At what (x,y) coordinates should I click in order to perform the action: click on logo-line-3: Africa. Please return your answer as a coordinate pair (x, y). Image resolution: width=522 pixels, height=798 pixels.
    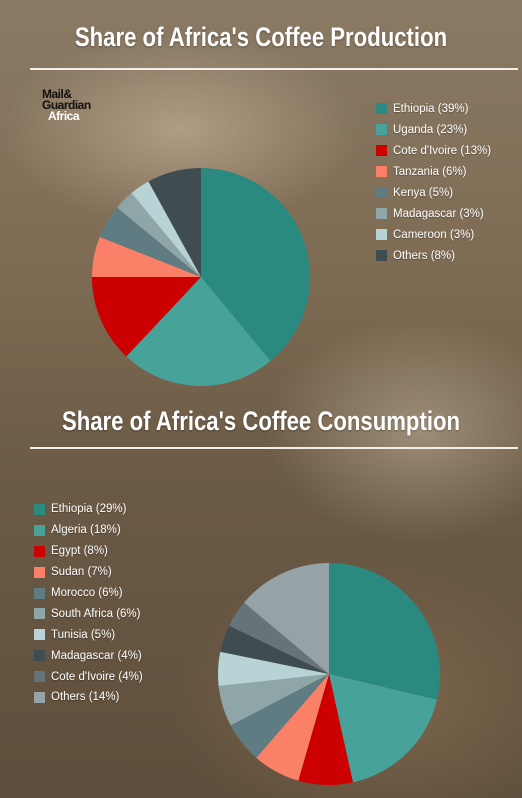
    Looking at the image, I should click on (64, 116).